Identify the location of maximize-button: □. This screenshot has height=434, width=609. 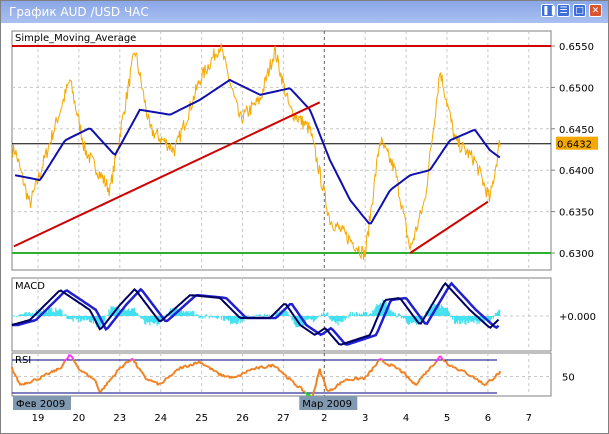
(579, 10).